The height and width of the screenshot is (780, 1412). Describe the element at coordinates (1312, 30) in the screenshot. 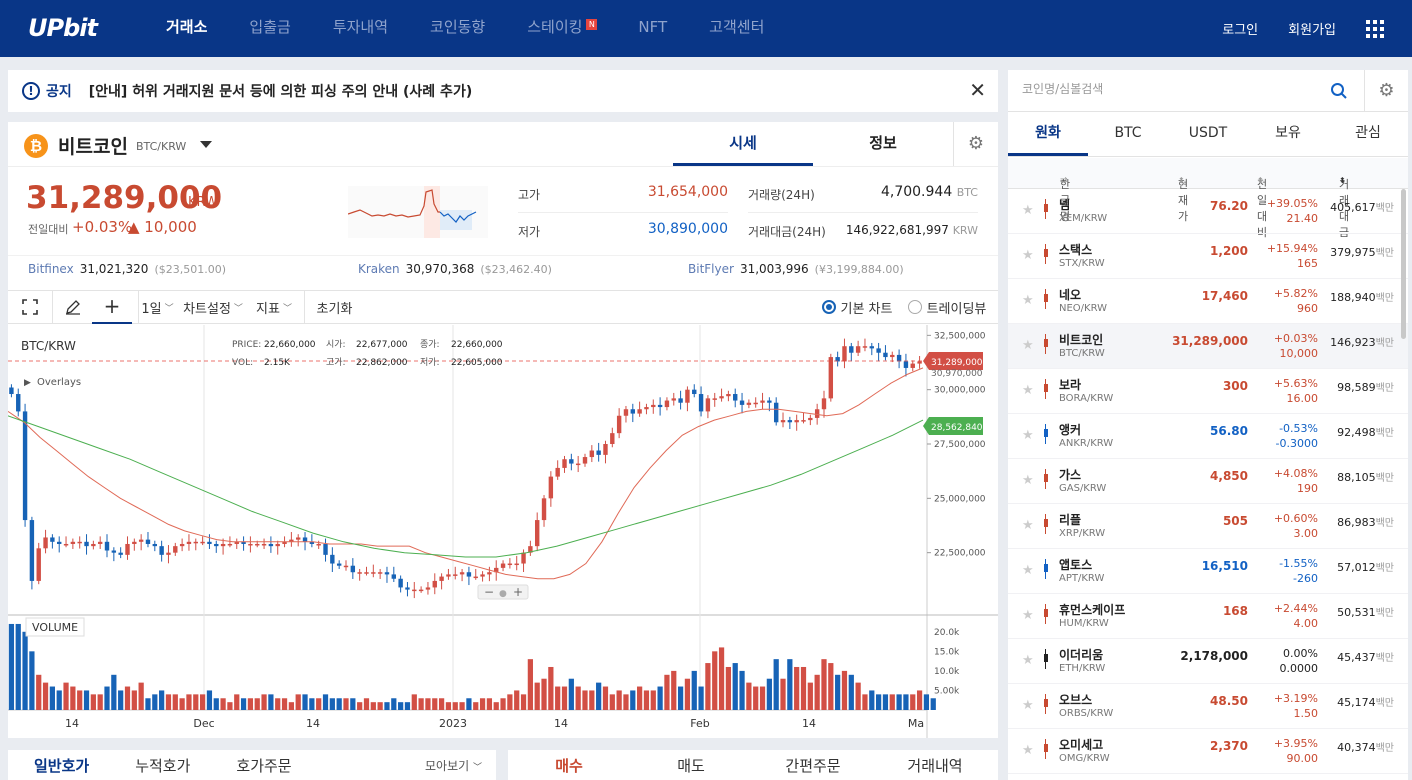

I see `signup-link: 회원가입` at that location.